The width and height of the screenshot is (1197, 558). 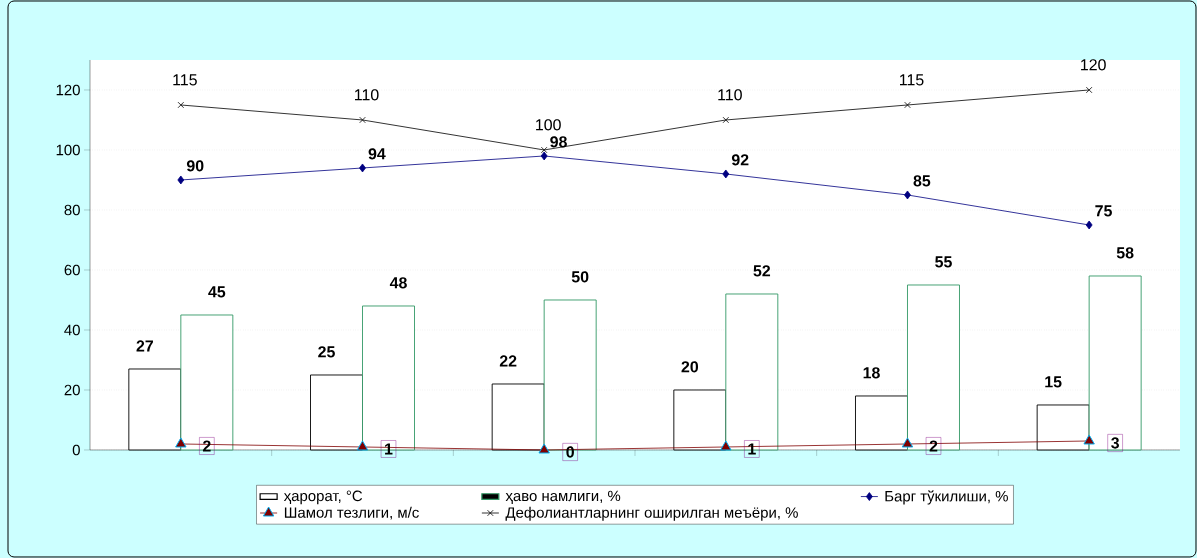 What do you see at coordinates (398, 283) in the screenshot?
I see `data-label: 48` at bounding box center [398, 283].